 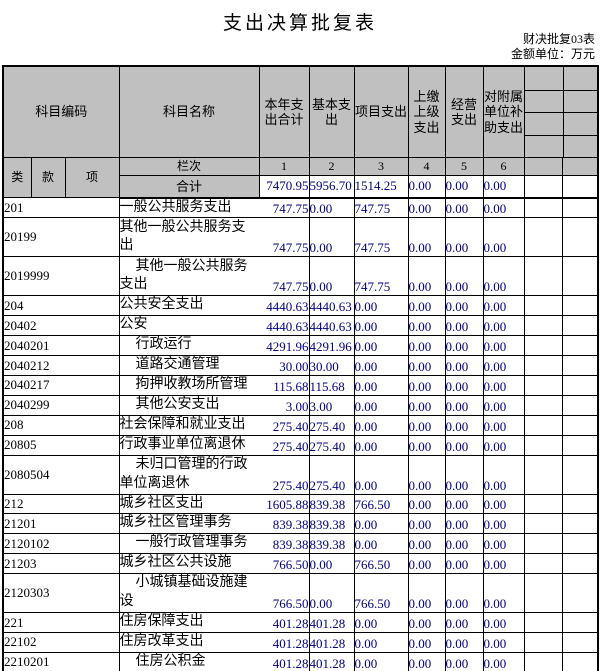 What do you see at coordinates (331, 405) in the screenshot?
I see `value-cell: 3.00` at bounding box center [331, 405].